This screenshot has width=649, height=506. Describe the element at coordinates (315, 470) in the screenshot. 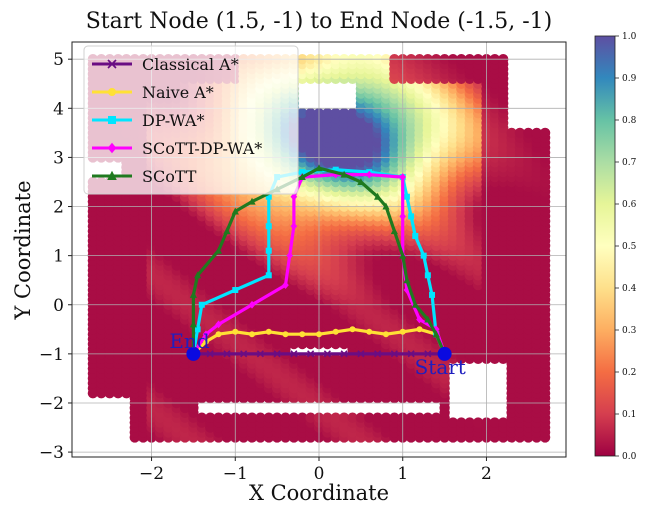

I see `x-axis-ticks: −2 −1 0 1 2` at that location.